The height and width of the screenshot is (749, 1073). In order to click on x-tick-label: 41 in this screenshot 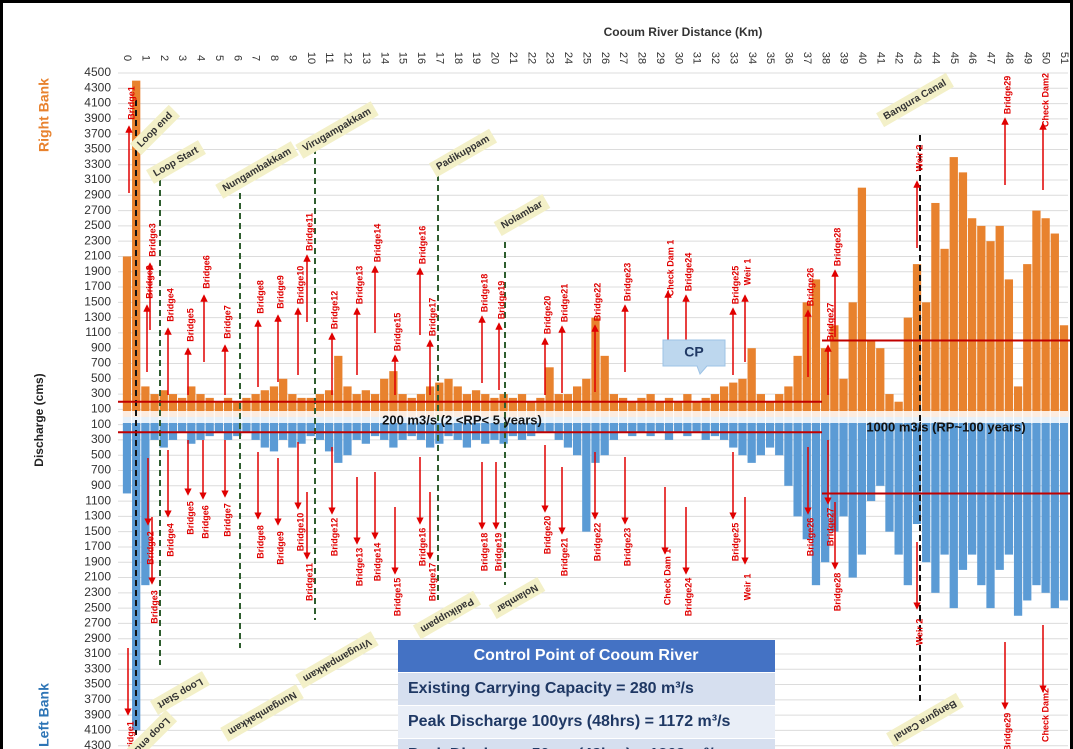, I will do `click(880, 58)`.